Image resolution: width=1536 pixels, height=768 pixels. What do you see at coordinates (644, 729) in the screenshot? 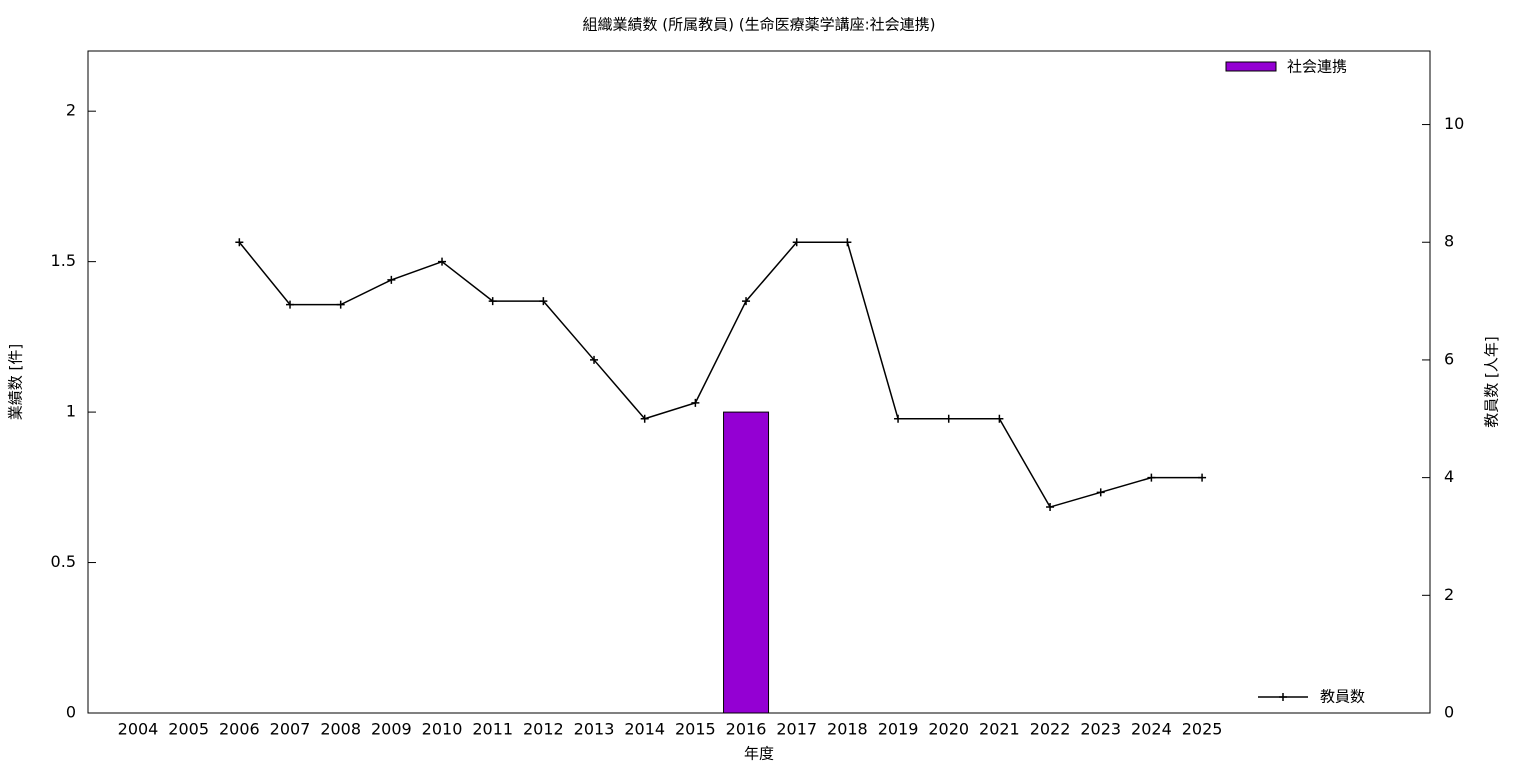
I see `x-tick-label: 2014` at bounding box center [644, 729].